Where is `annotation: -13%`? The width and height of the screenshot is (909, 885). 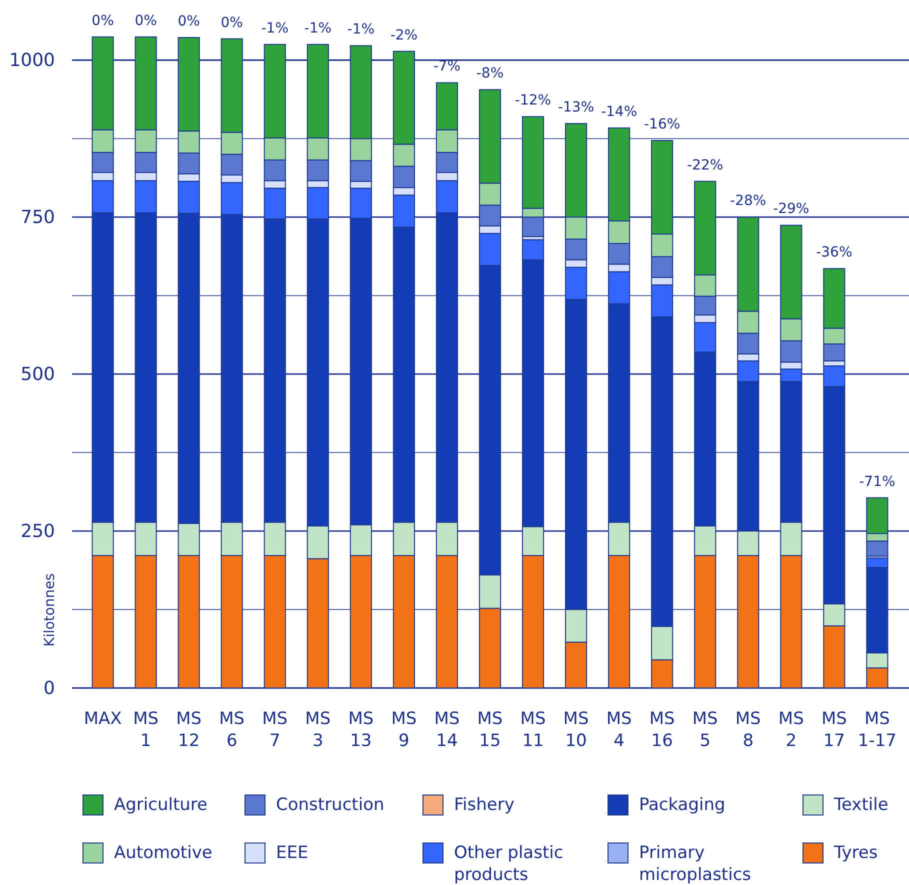
annotation: -13% is located at coordinates (576, 108).